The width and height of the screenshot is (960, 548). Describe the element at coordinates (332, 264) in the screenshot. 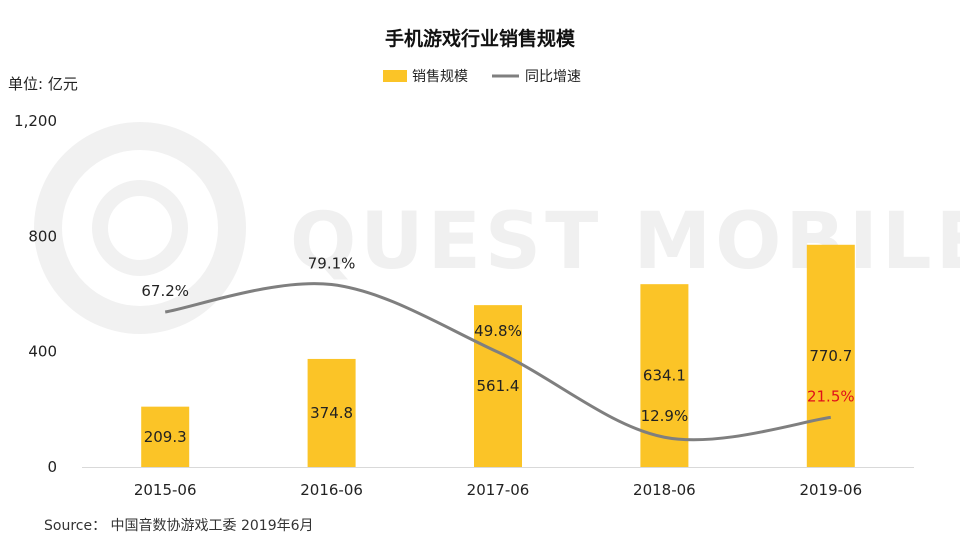

I see `line-value-label: 79.1%` at that location.